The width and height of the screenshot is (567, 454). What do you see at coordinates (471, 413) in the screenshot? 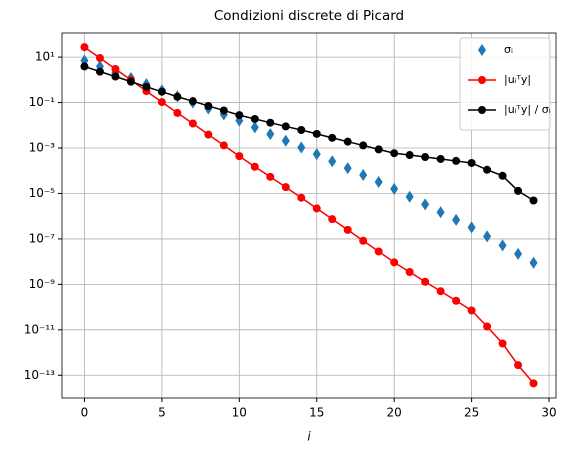
I see `x-tick-label: 25` at bounding box center [471, 413].